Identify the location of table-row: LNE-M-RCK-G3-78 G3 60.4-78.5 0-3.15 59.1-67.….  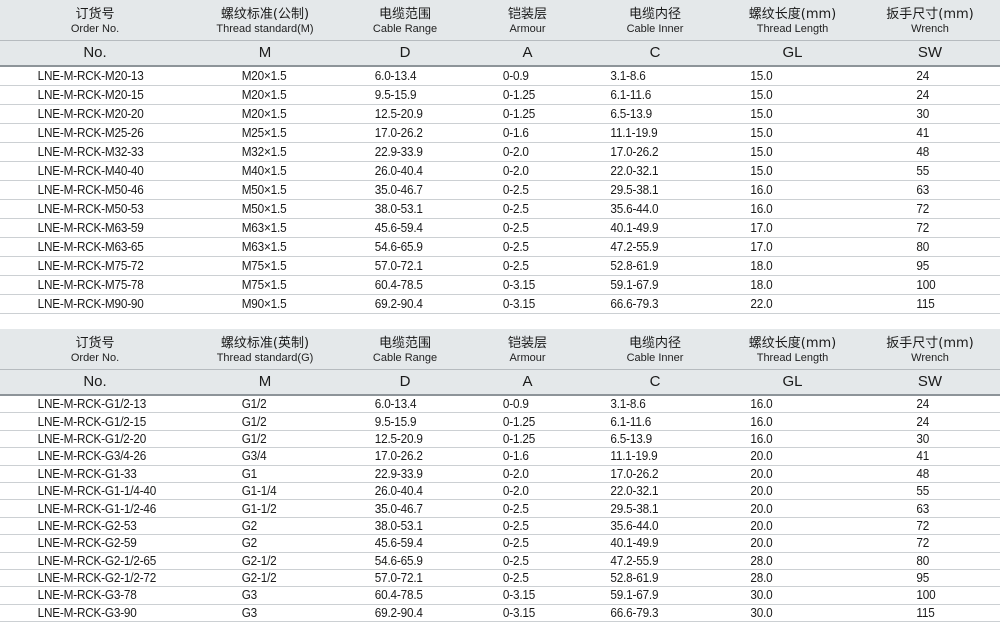
(500, 596).